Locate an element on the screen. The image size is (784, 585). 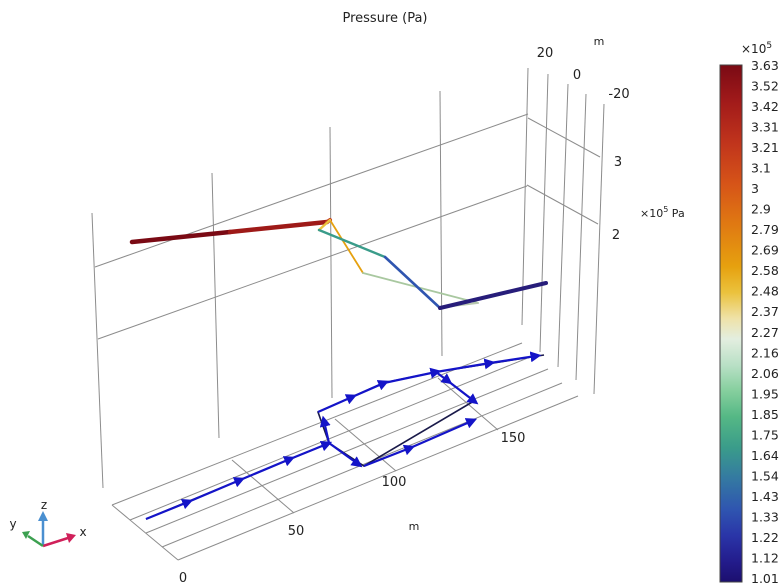
pressure-line-inlet-b is located at coordinates (278, 227).